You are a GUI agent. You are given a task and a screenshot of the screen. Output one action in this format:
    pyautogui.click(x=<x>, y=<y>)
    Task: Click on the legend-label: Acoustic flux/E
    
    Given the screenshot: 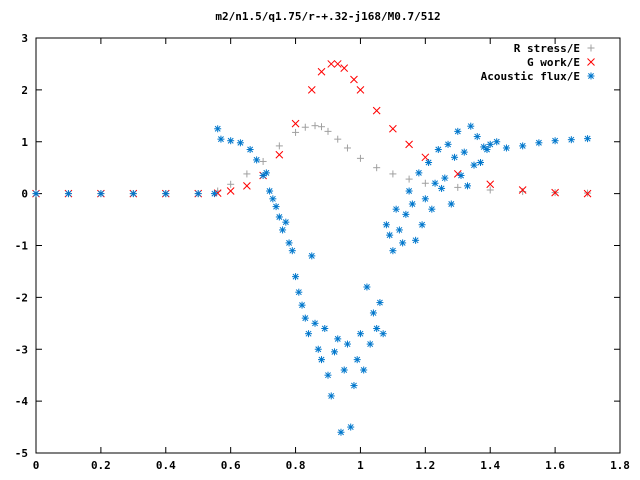 What is the action you would take?
    pyautogui.click(x=530, y=76)
    